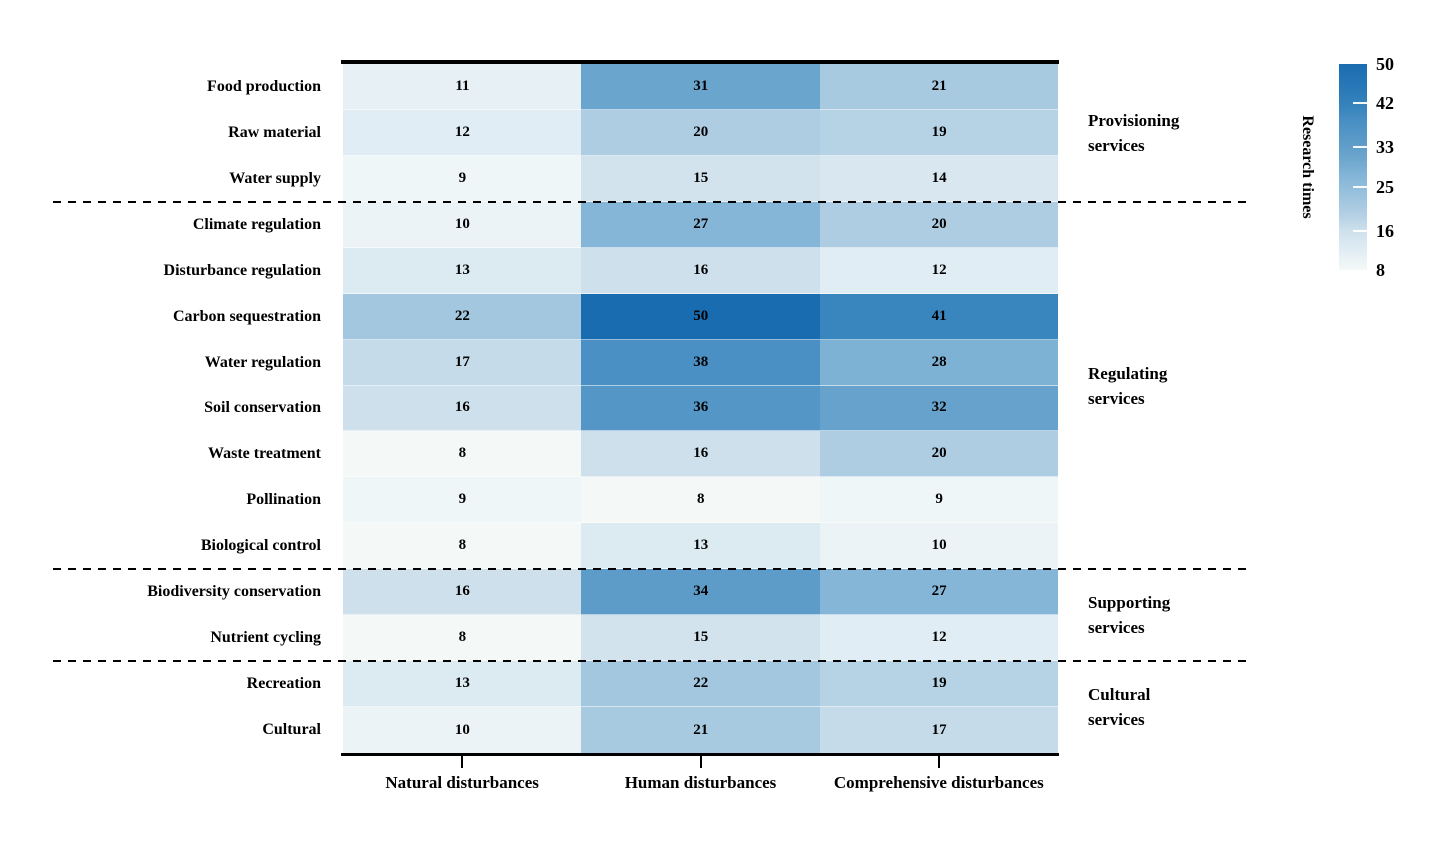 Image resolution: width=1456 pixels, height=845 pixels. Describe the element at coordinates (260, 546) in the screenshot. I see `row-label: Biological control` at that location.